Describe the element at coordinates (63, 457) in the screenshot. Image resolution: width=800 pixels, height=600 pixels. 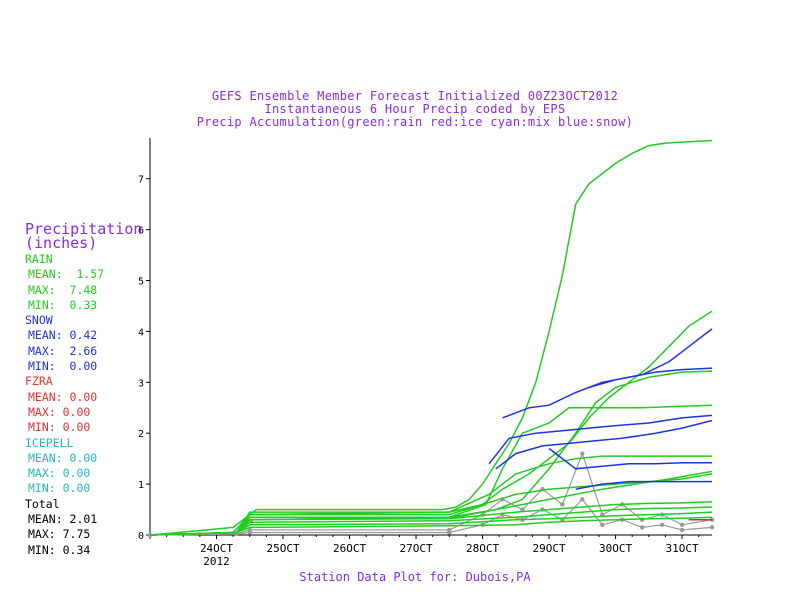
I see `legend-stat-icepell-0: MEAN: 0.00` at that location.